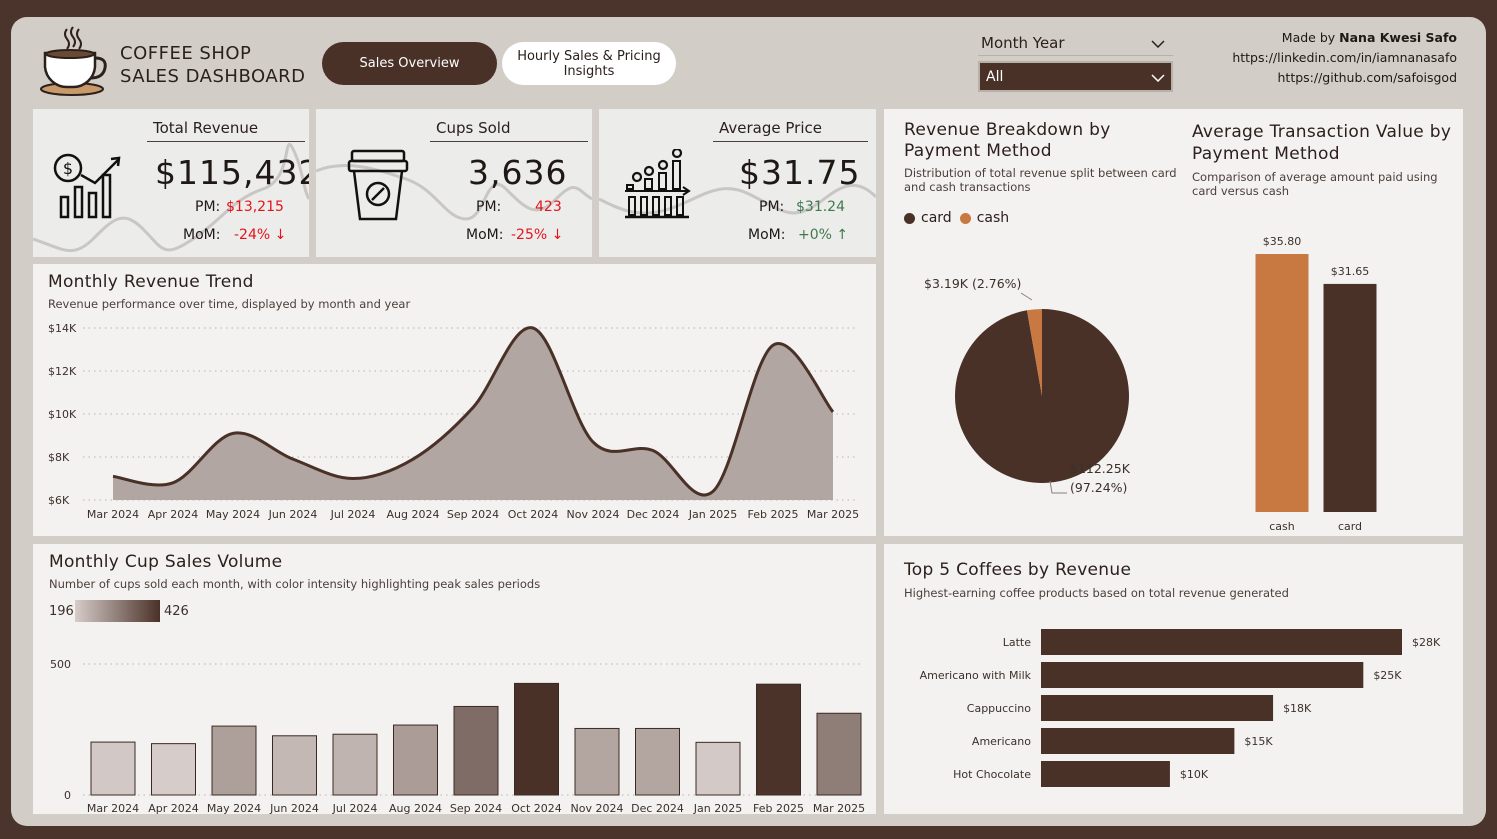 The image size is (1497, 839). What do you see at coordinates (518, 172) in the screenshot?
I see `kpi-value: 3,636` at bounding box center [518, 172].